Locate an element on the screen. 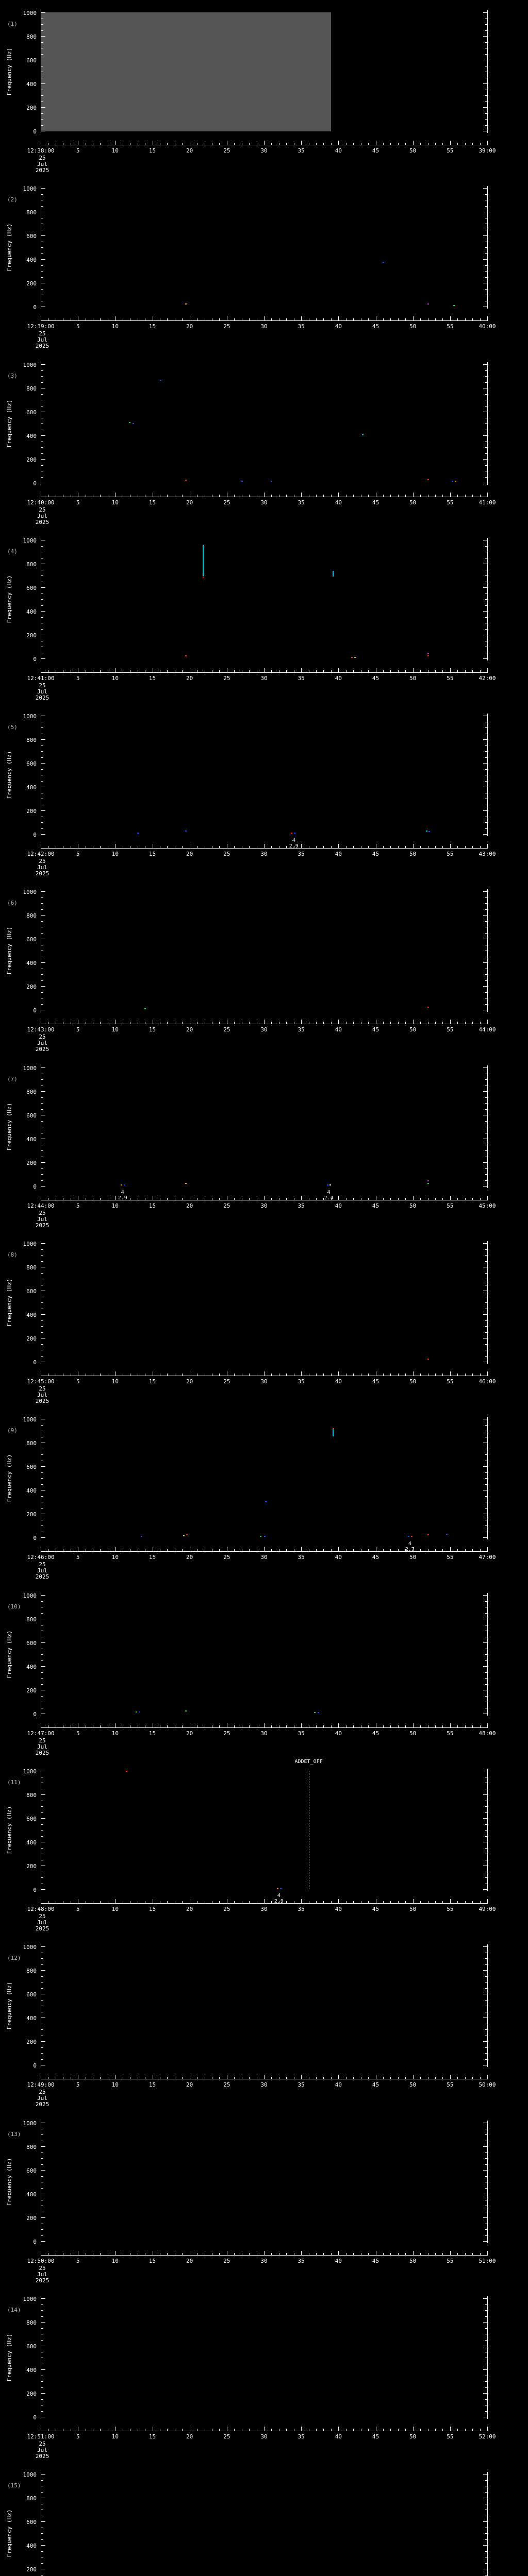 The width and height of the screenshot is (528, 2576). x-tick-label: 55 is located at coordinates (450, 1557).